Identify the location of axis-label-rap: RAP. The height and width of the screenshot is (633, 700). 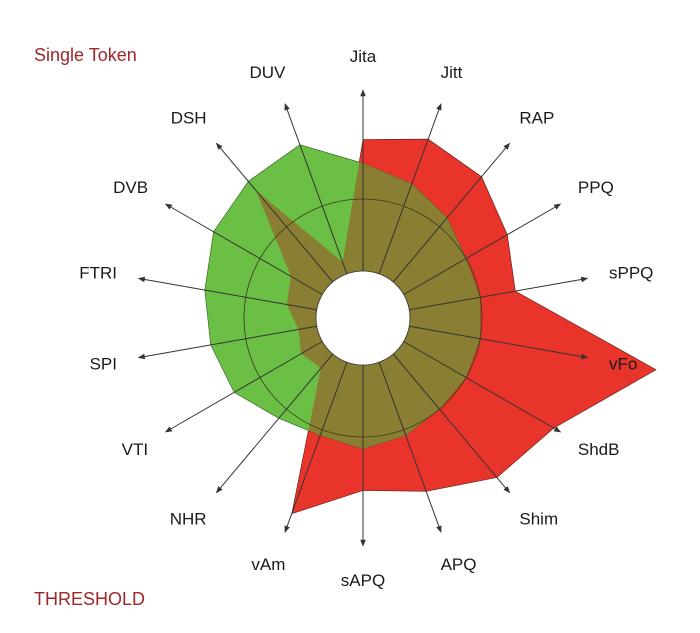
(536, 117).